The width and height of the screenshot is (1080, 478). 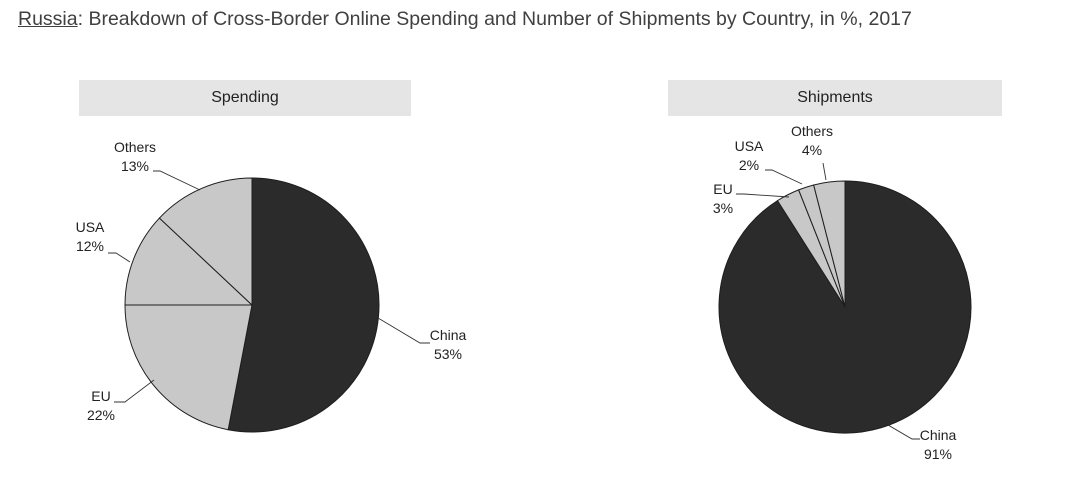 I want to click on shipments-value-eu: 3%, so click(x=723, y=208).